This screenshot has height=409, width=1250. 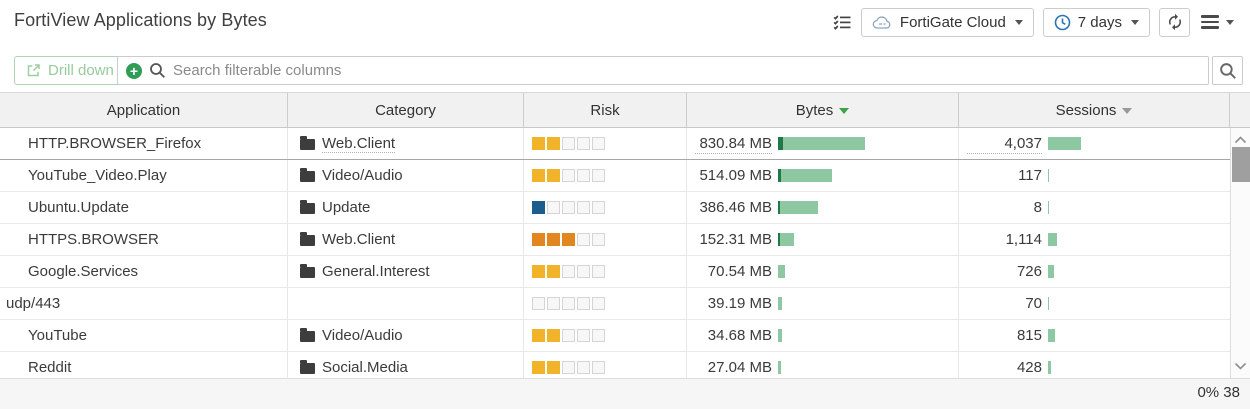 I want to click on application-cell: Ubuntu.Update, so click(x=144, y=207).